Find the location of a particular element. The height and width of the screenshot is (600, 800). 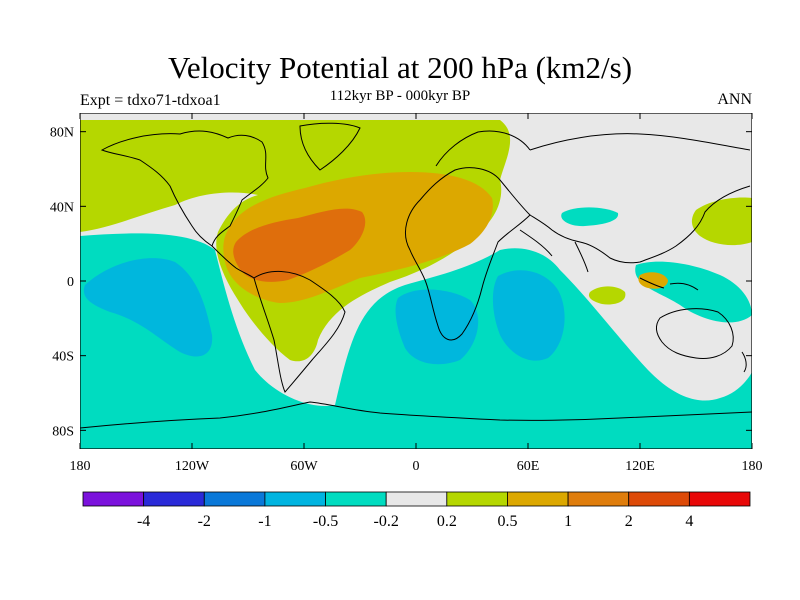

longitude-tick-labels: 180 120W 60W 0 60E 120E 180 is located at coordinates (416, 466).